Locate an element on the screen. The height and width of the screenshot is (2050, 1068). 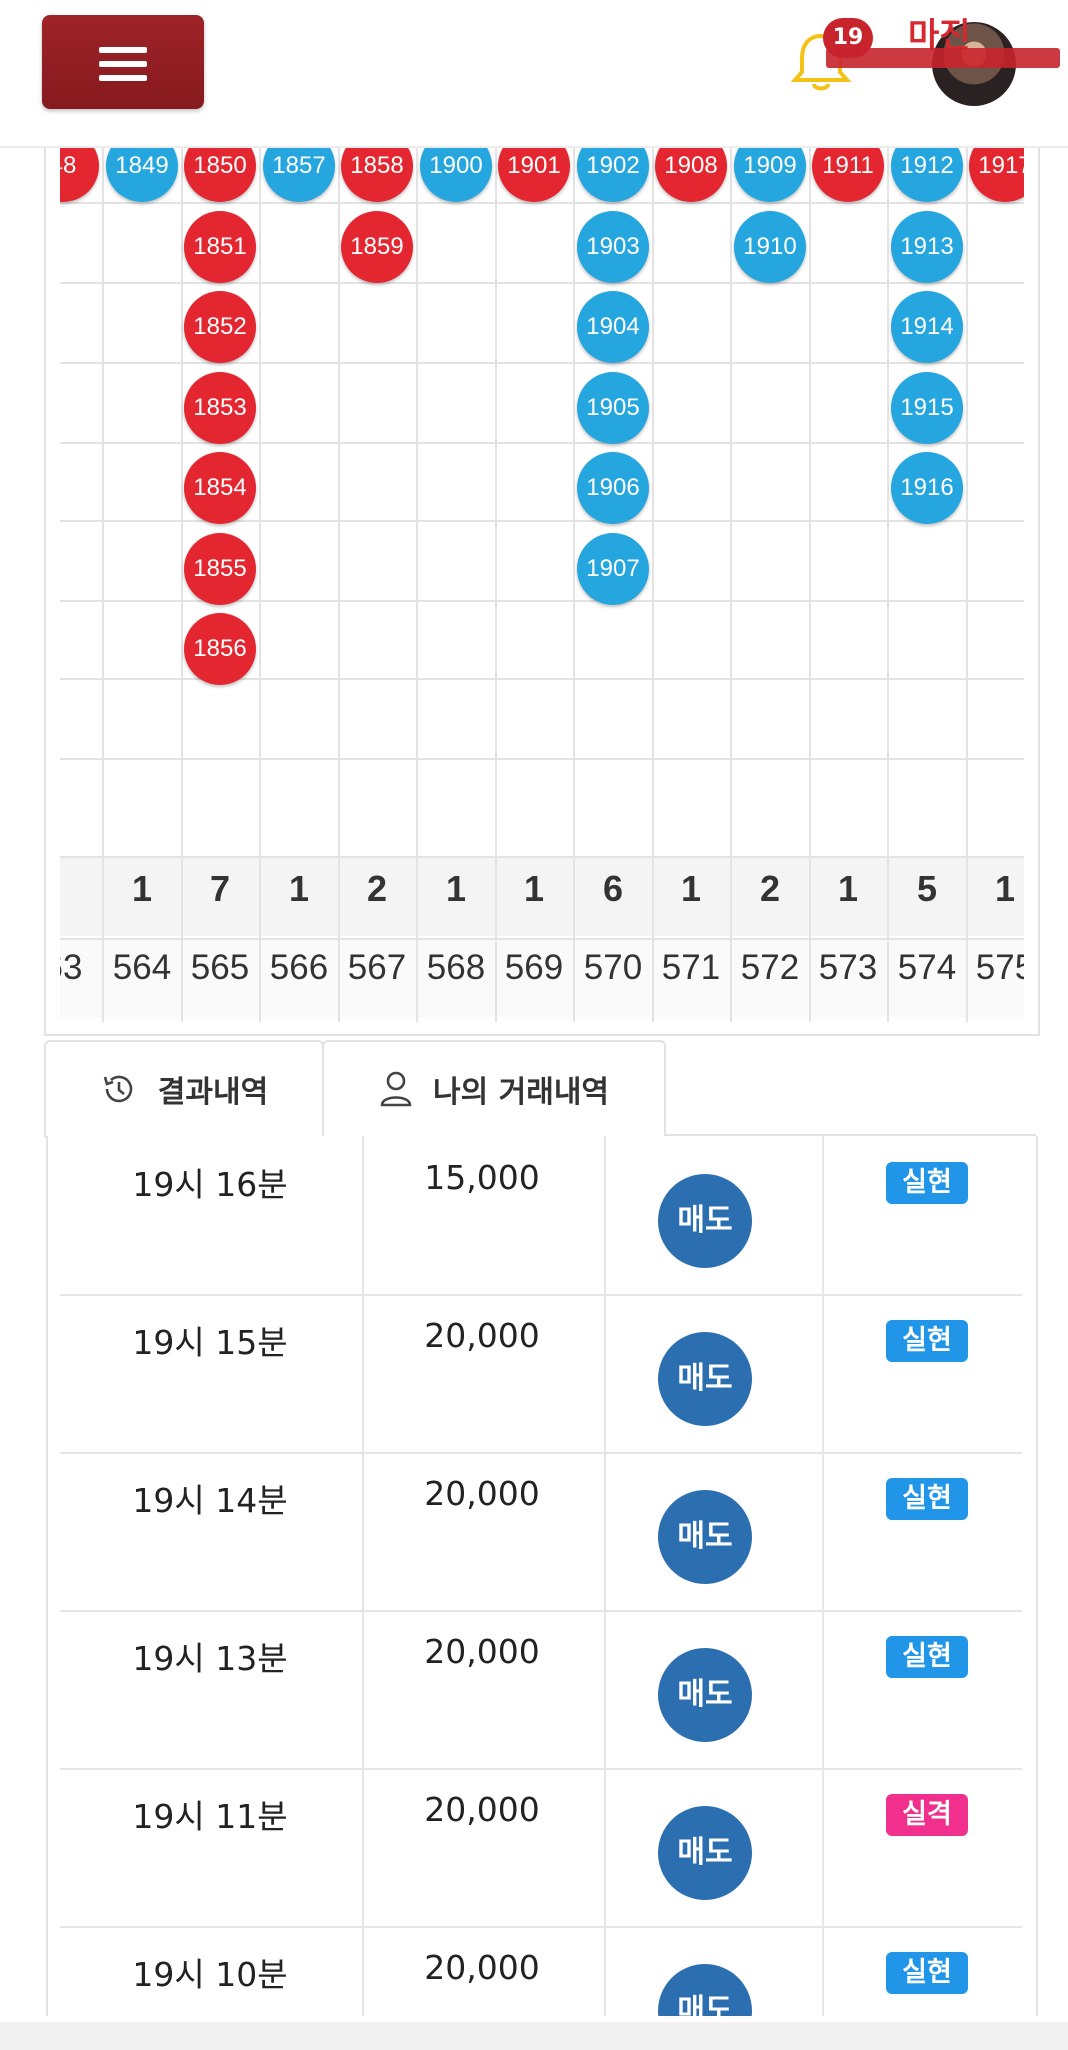
round-number: 570 is located at coordinates (613, 967).